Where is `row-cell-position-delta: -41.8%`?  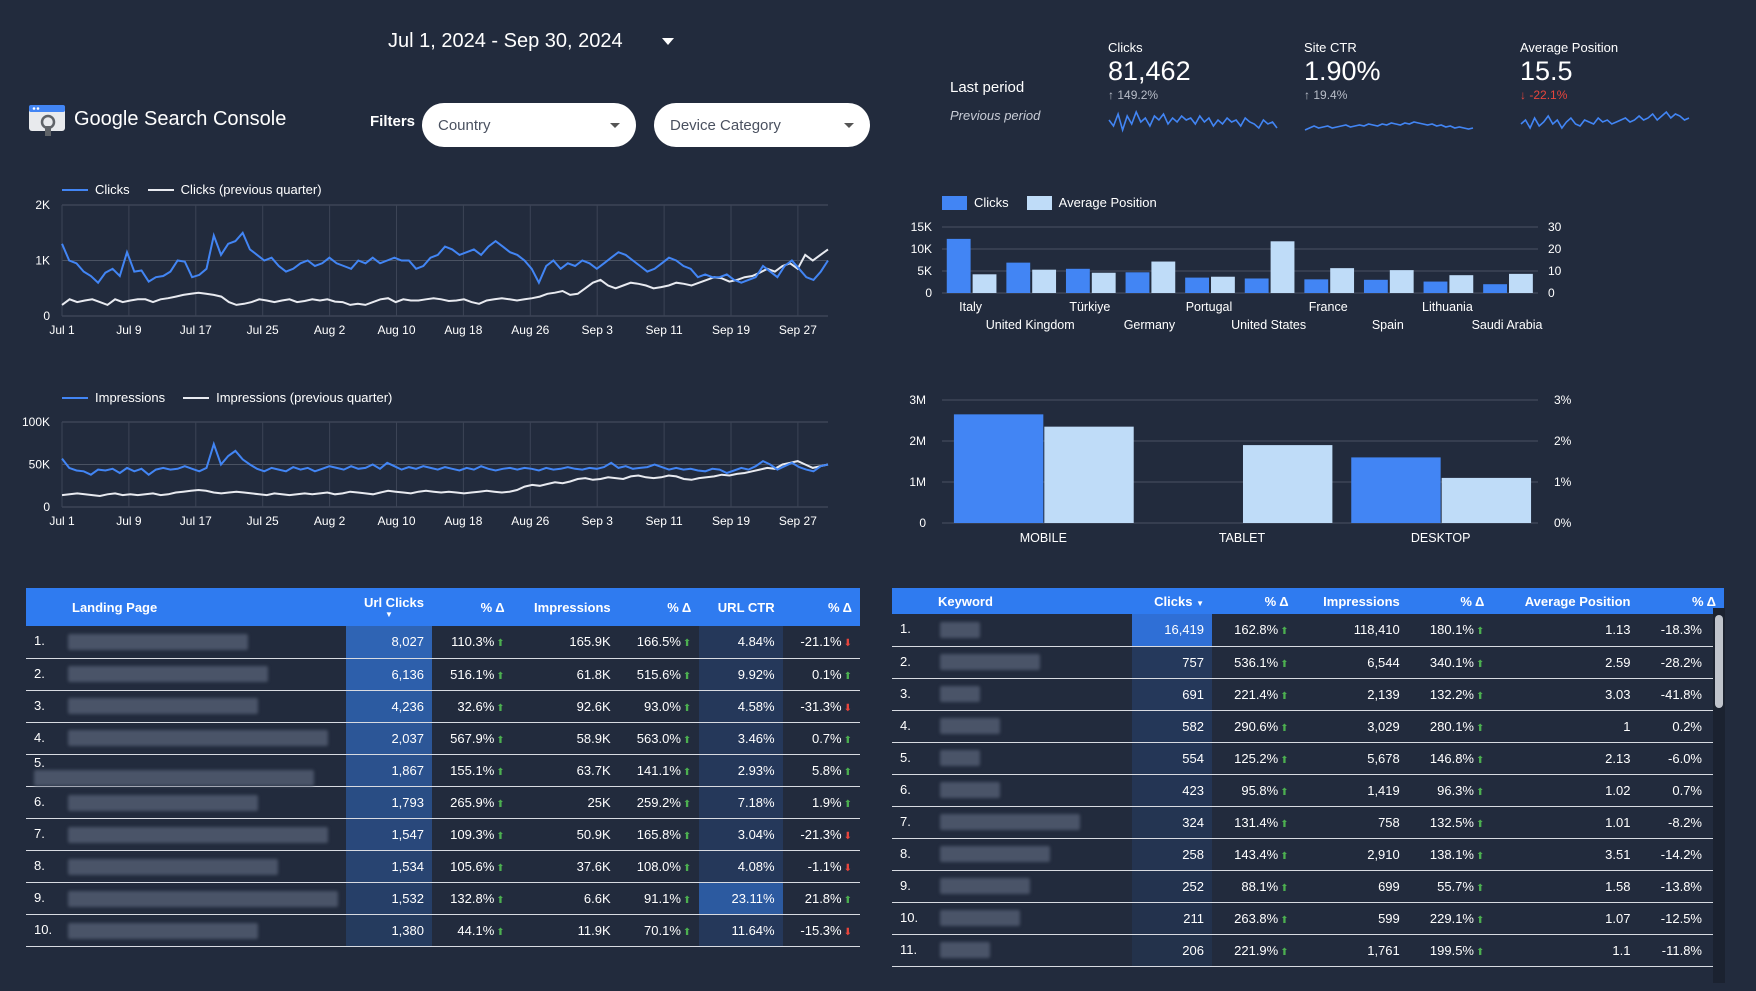
row-cell-position-delta: -41.8% is located at coordinates (1681, 694).